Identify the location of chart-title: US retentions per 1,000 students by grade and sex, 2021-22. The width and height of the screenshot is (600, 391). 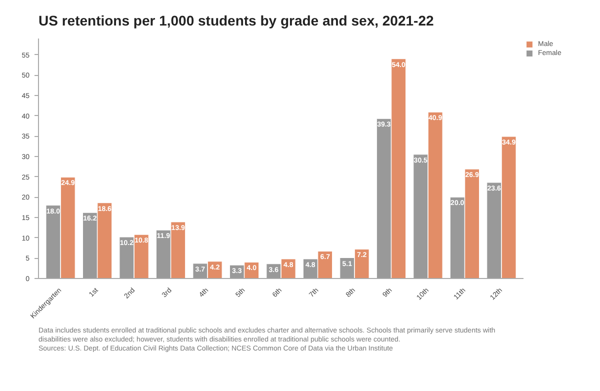
(236, 20).